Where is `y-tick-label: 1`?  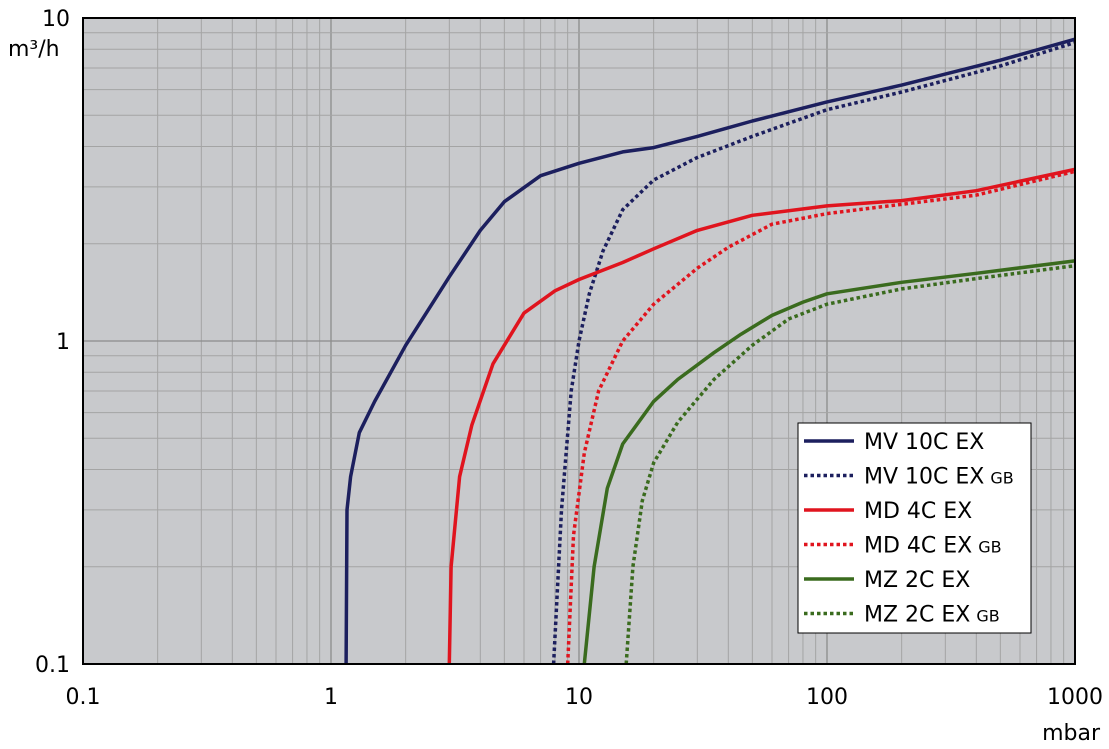
y-tick-label: 1 is located at coordinates (63, 342).